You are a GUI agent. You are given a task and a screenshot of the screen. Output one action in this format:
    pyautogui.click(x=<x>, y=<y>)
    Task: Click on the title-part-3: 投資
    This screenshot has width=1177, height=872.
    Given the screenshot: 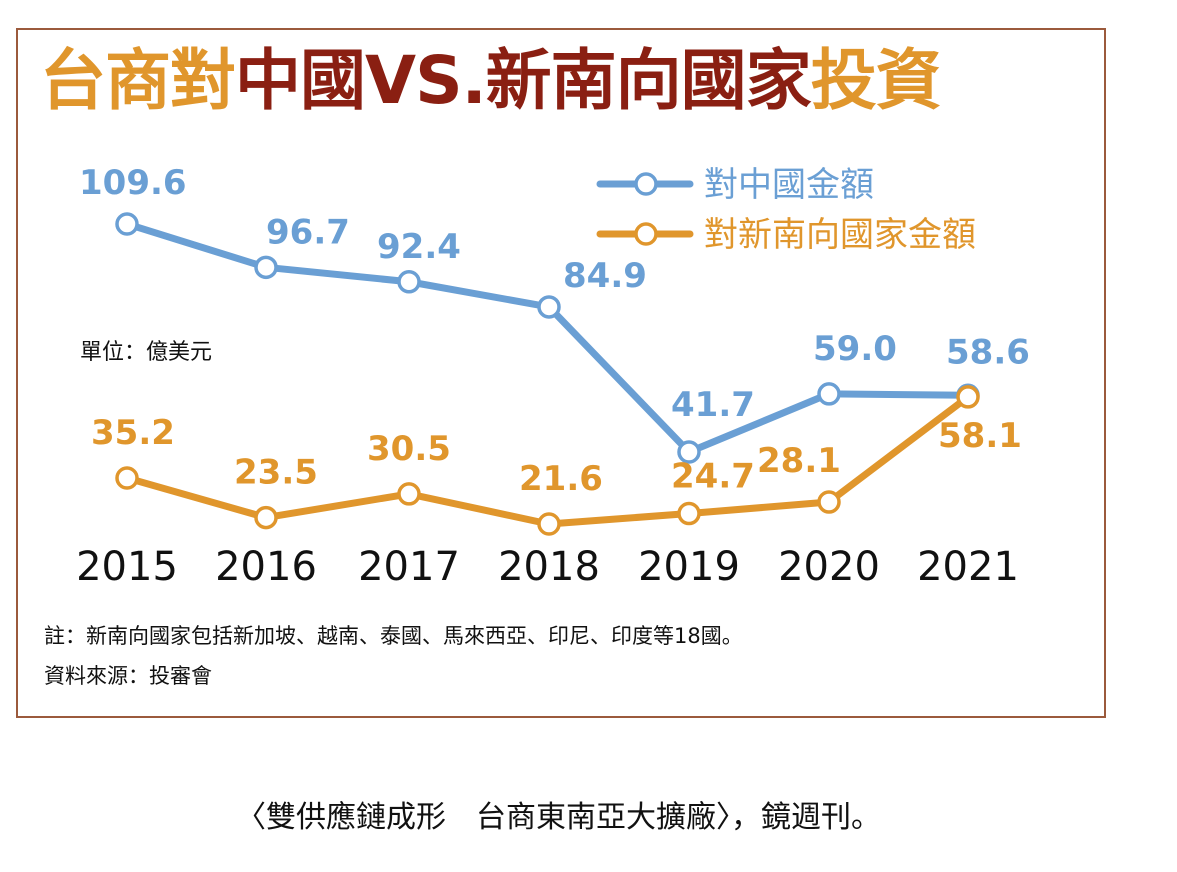 What is the action you would take?
    pyautogui.click(x=876, y=80)
    